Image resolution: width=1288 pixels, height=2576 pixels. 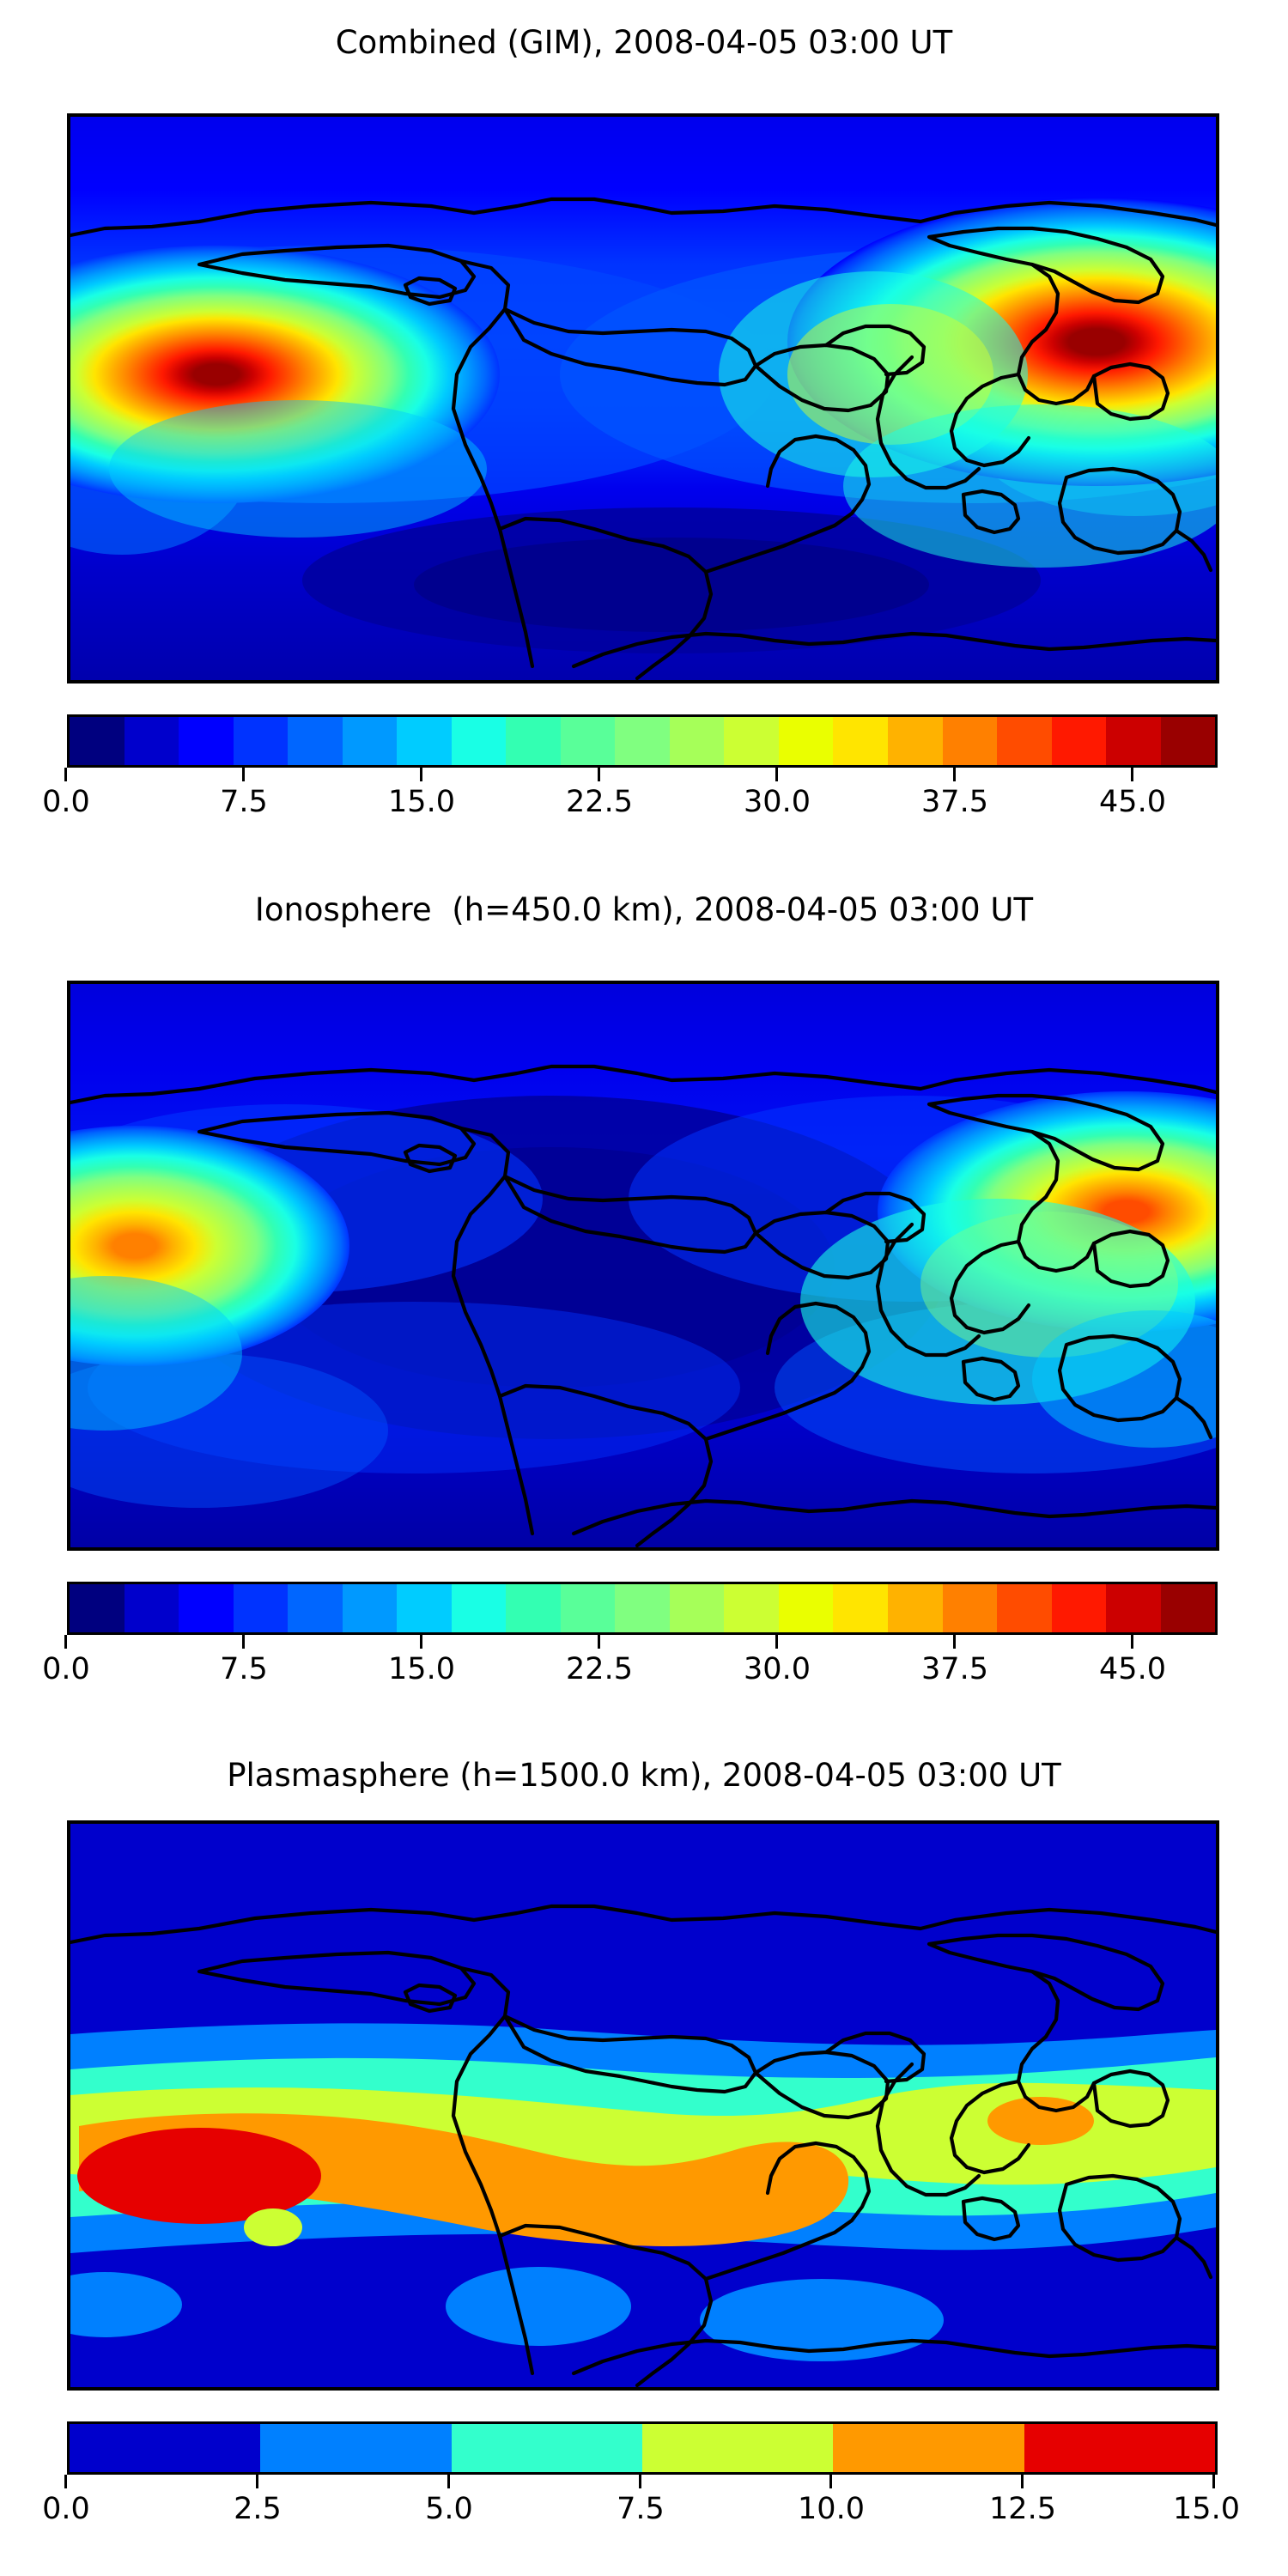 I want to click on colorbar-tick-label: 10.0, so click(x=832, y=2509).